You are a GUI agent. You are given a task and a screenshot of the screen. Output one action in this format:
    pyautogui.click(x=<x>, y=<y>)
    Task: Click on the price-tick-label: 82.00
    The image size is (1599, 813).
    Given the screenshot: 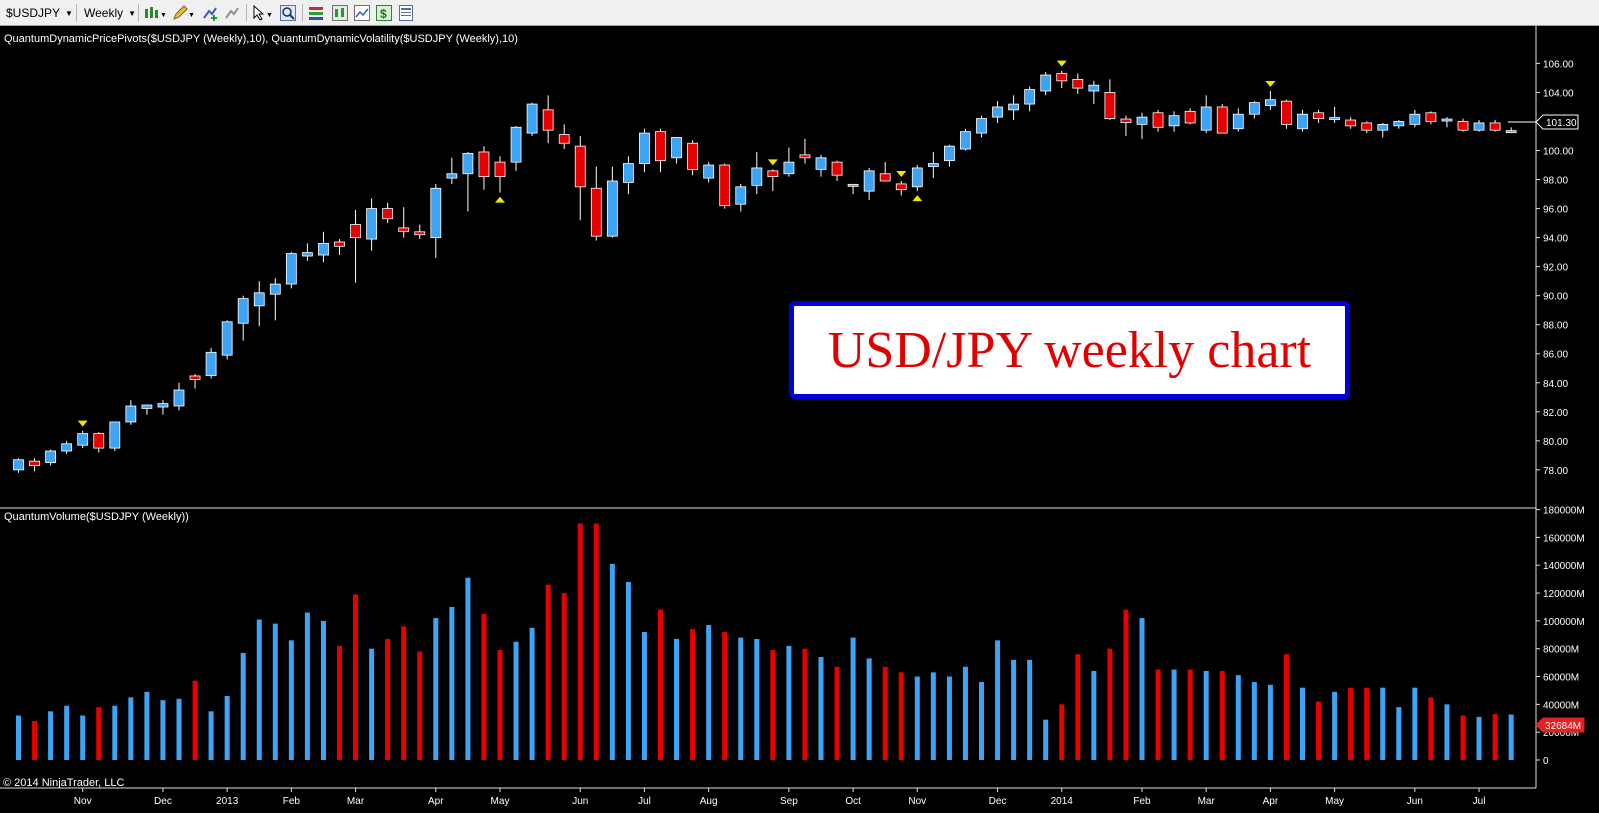 What is the action you would take?
    pyautogui.click(x=1555, y=413)
    